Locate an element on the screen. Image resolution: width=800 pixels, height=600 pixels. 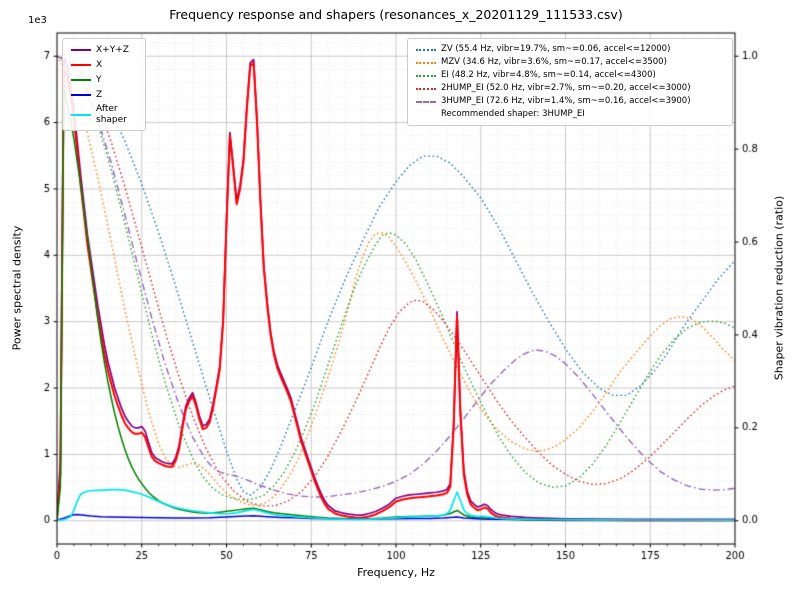
line-swatch-2hump-ei is located at coordinates (426, 88).